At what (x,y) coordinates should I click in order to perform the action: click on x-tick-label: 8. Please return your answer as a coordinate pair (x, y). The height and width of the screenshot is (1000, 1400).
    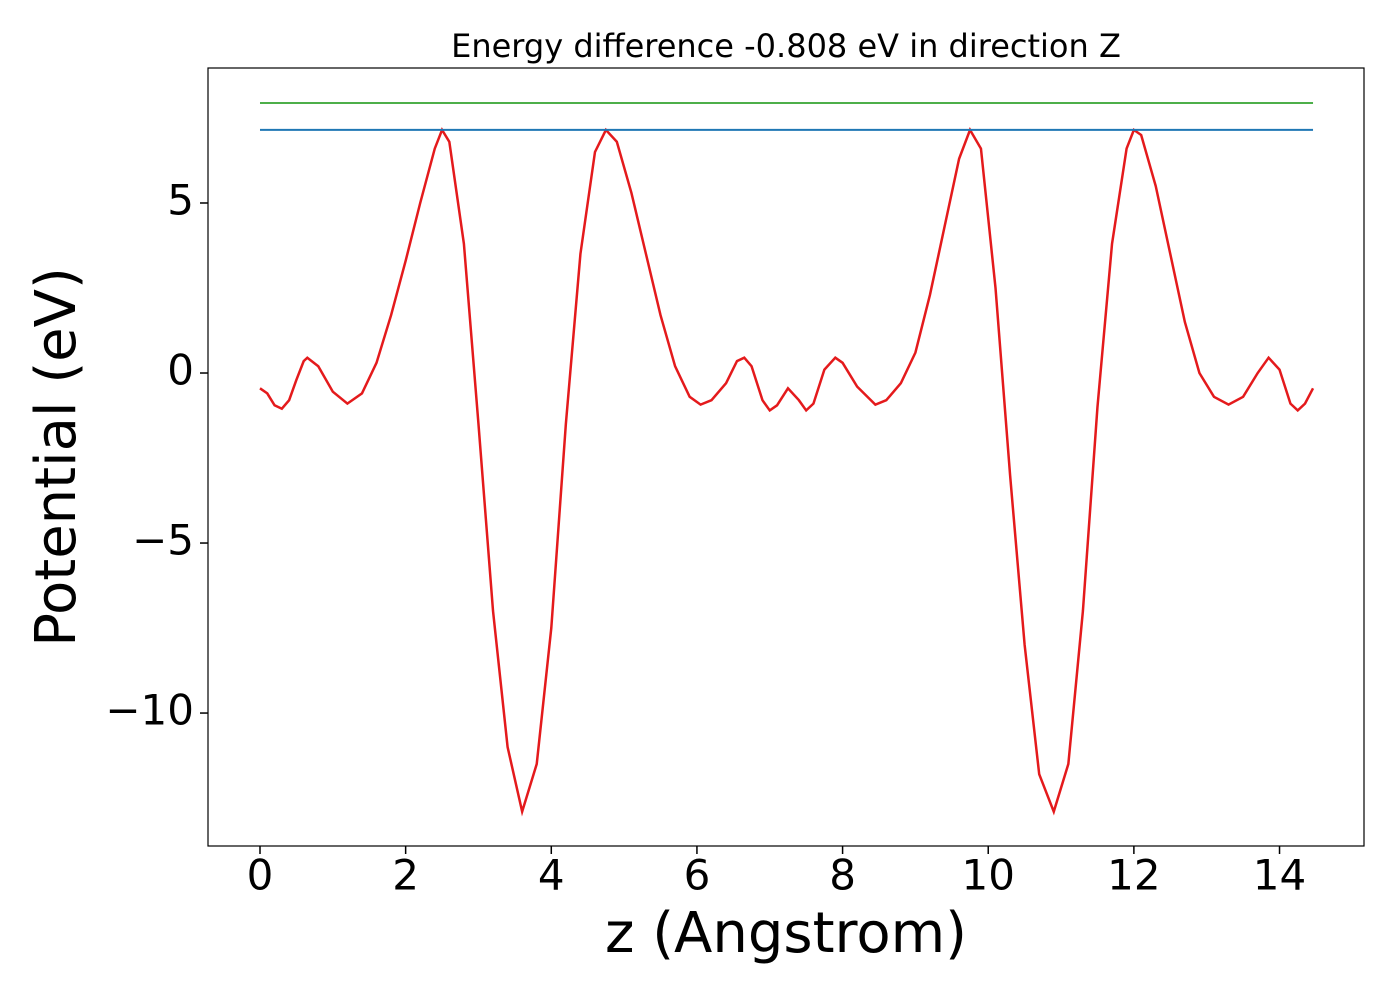
    Looking at the image, I should click on (842, 875).